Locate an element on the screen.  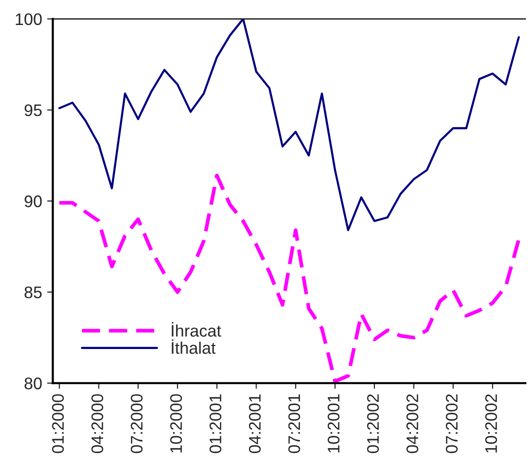
x-tick-label: 01:2002 is located at coordinates (373, 424).